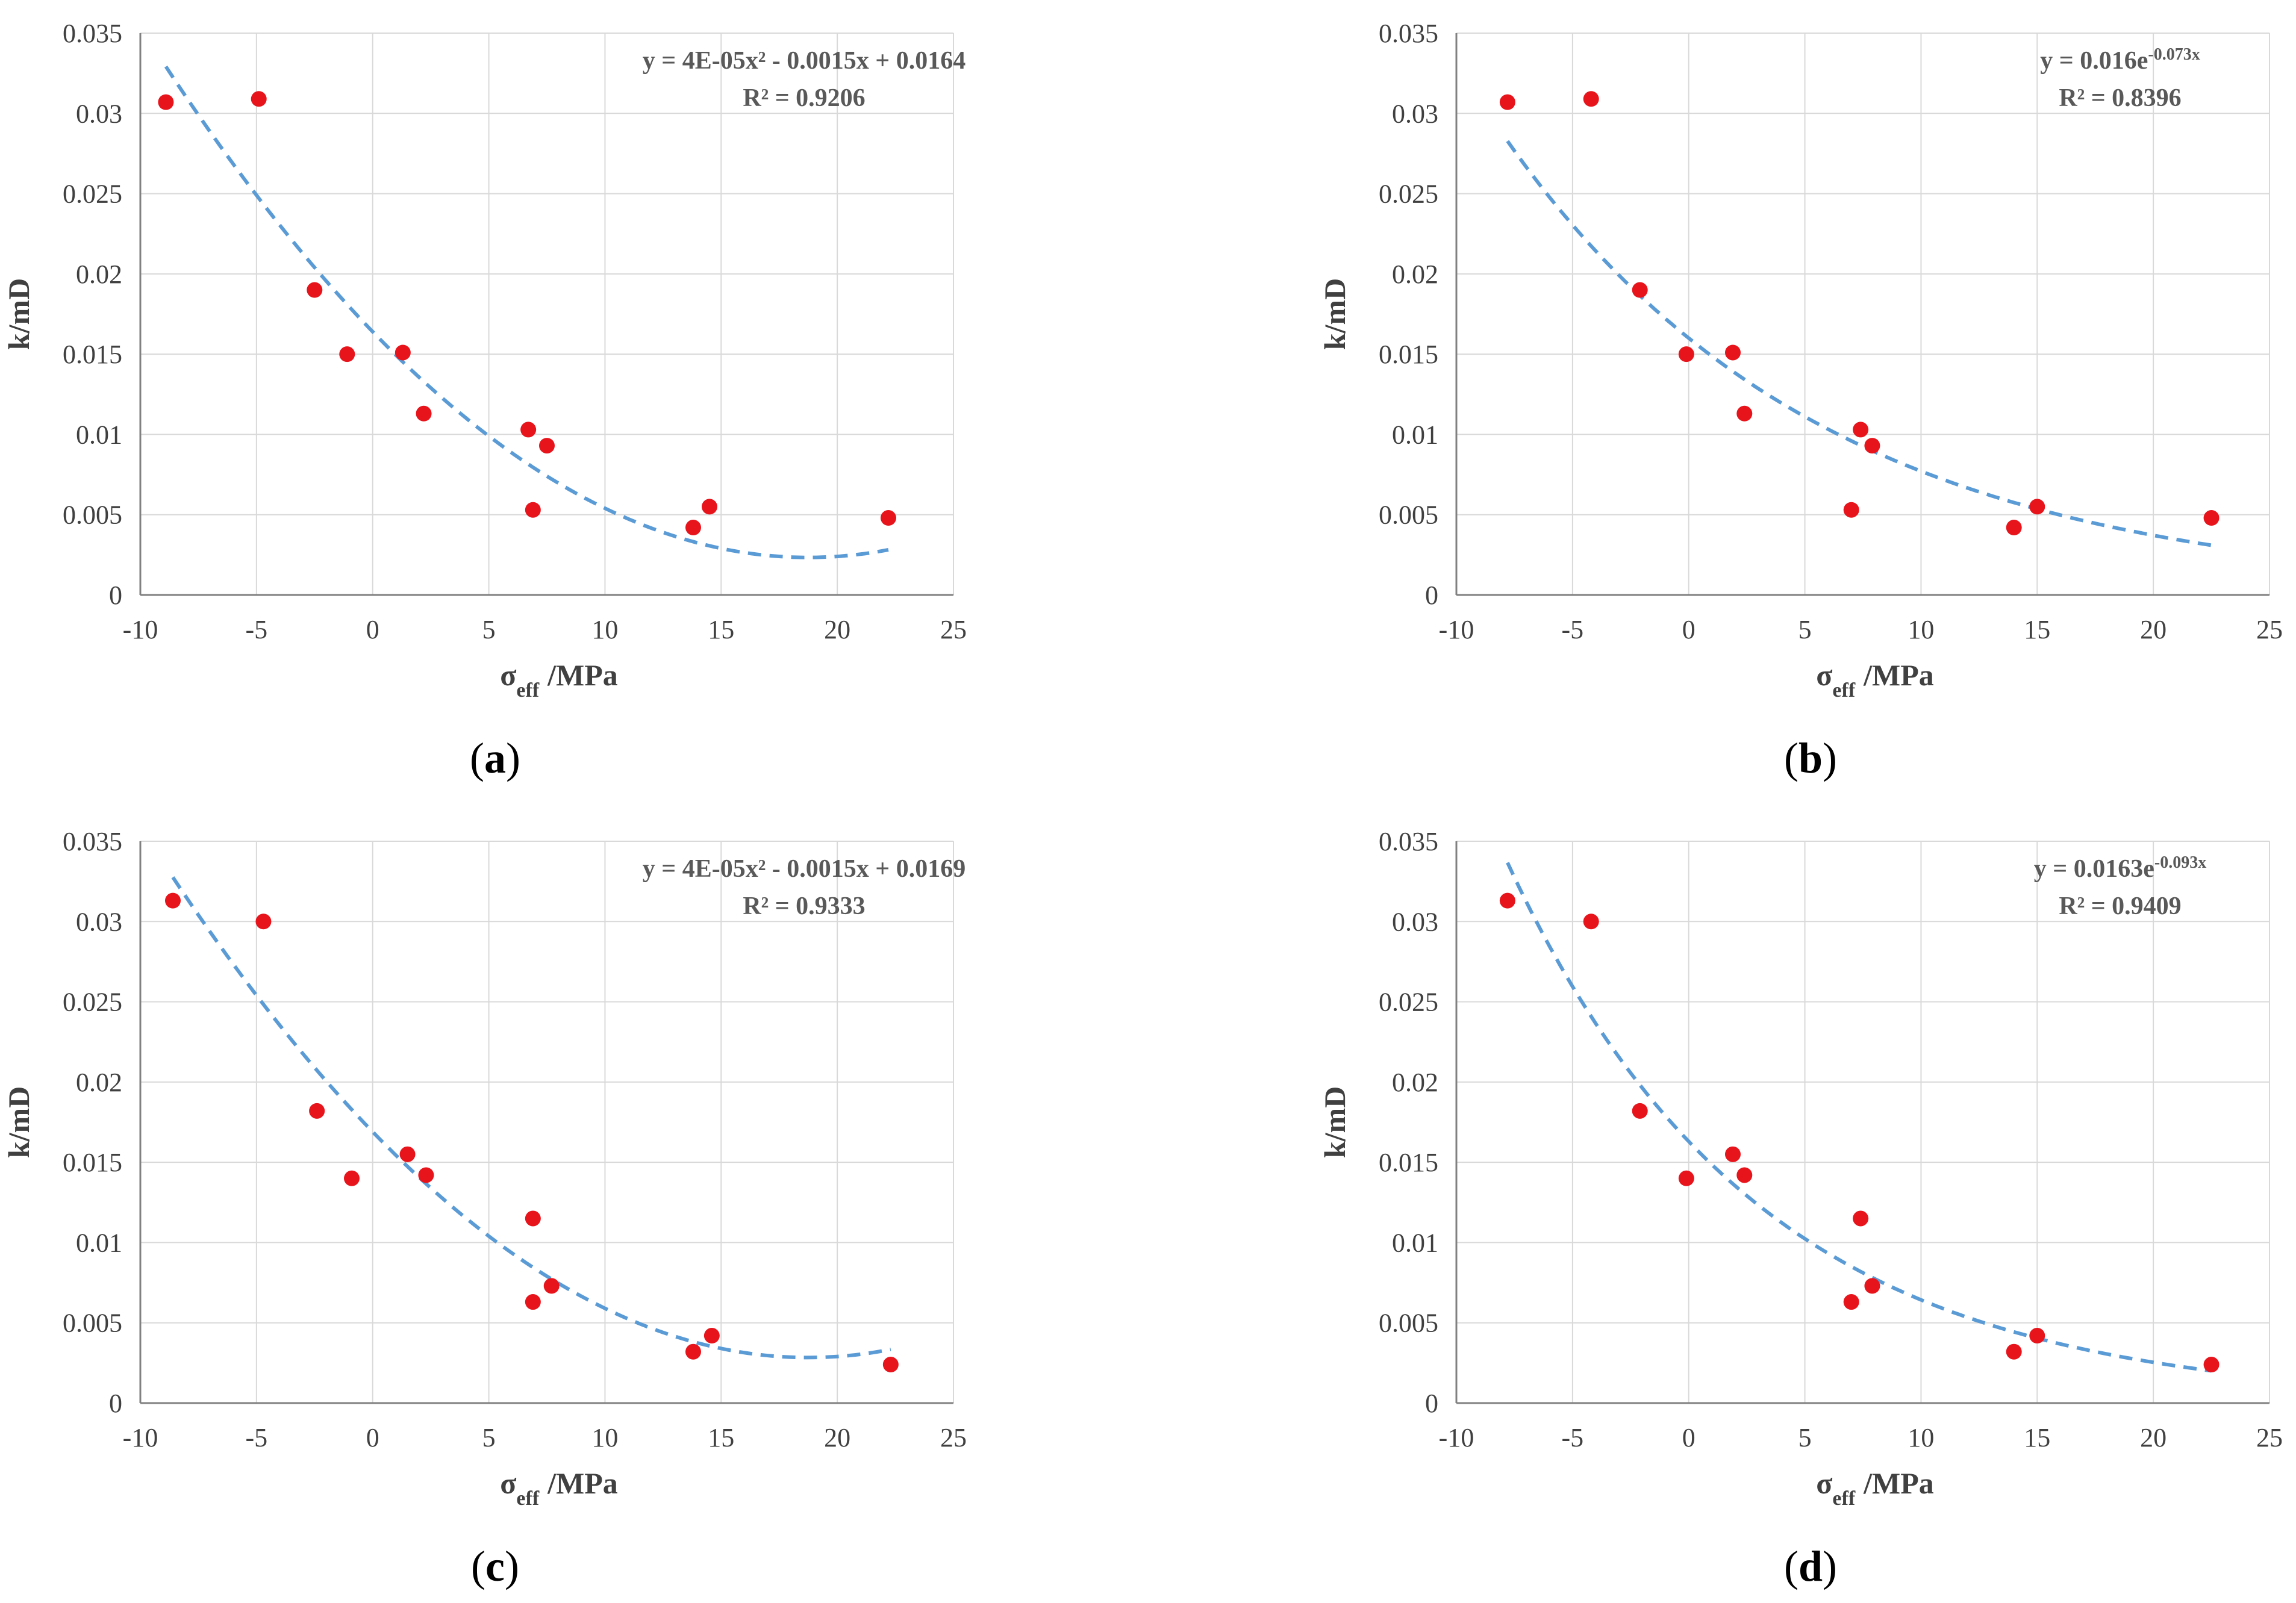  What do you see at coordinates (2120, 98) in the screenshot?
I see `r-squared: R² = 0.8396` at bounding box center [2120, 98].